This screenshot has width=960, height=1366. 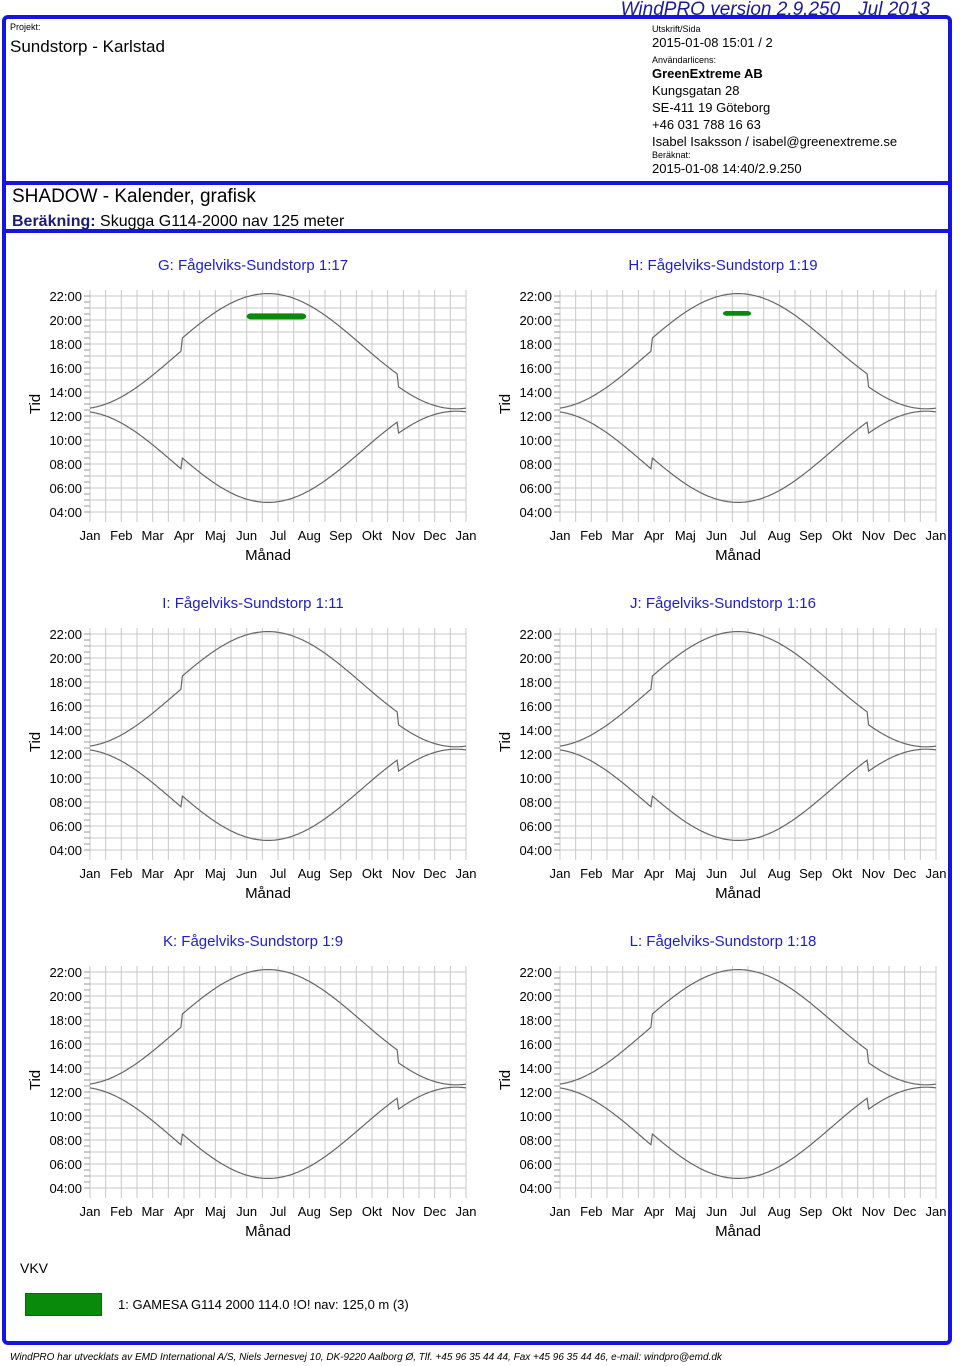 What do you see at coordinates (671, 155) in the screenshot?
I see `calc-label: Beräknat:` at bounding box center [671, 155].